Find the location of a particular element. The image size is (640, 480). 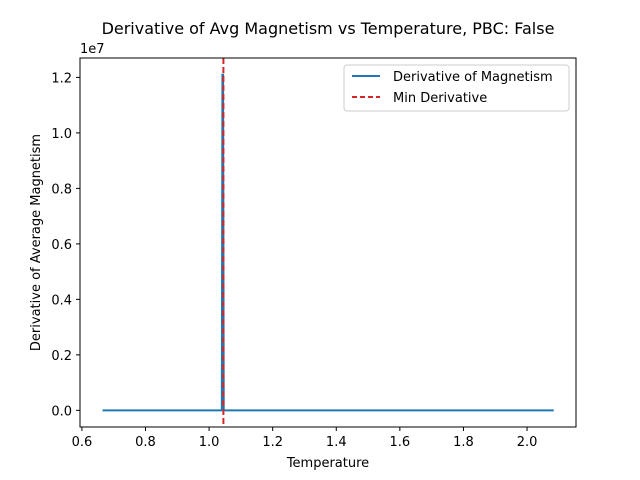

x-tick-label: 1.8 is located at coordinates (463, 442).